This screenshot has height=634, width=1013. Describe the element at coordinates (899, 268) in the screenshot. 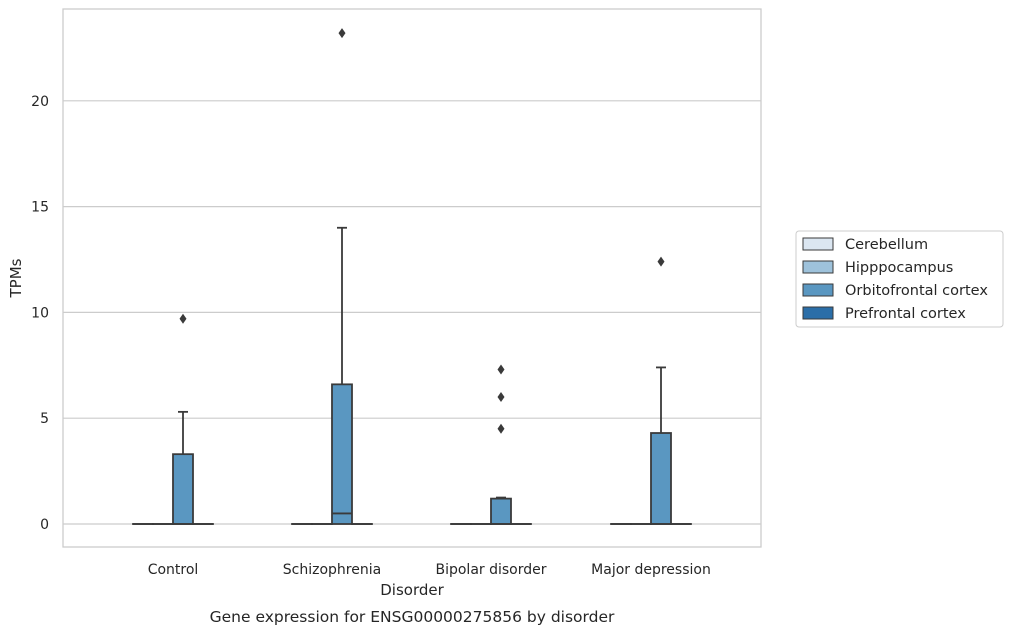

I see `legend-entry: Hipppocampus` at that location.